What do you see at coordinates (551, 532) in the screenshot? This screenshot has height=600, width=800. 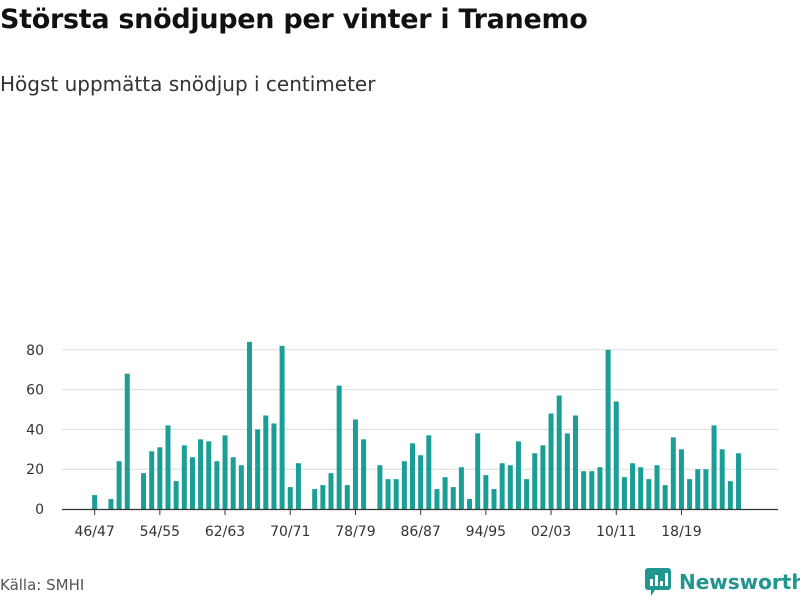 I see `x-tick-label: 02/03` at bounding box center [551, 532].